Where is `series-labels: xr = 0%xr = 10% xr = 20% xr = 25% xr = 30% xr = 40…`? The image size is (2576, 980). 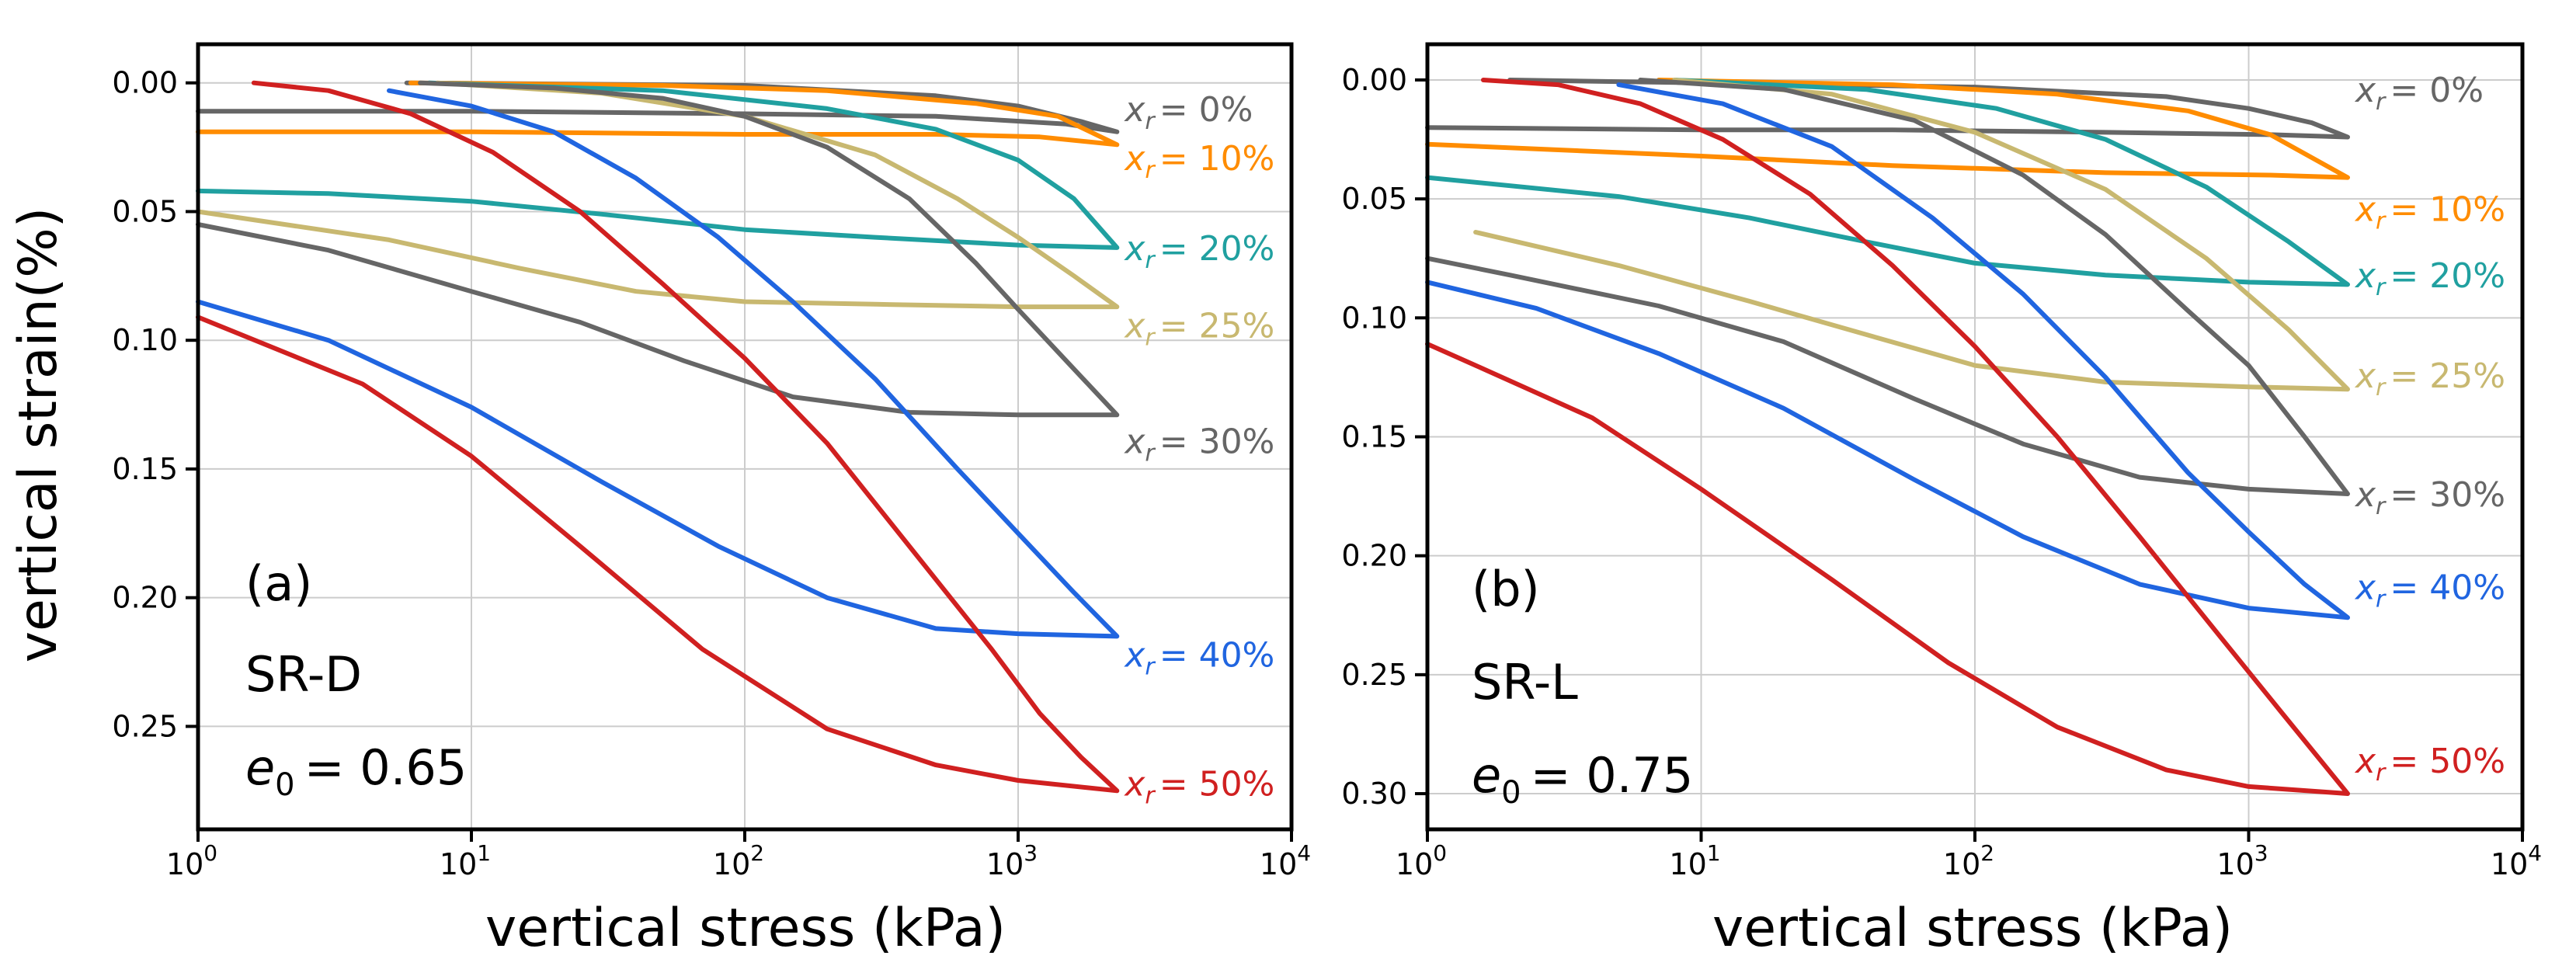
series-labels: xr = 0%xr = 10% xr = 20% xr = 25% xr = 30% xr = 40… is located at coordinates (1198, 449).